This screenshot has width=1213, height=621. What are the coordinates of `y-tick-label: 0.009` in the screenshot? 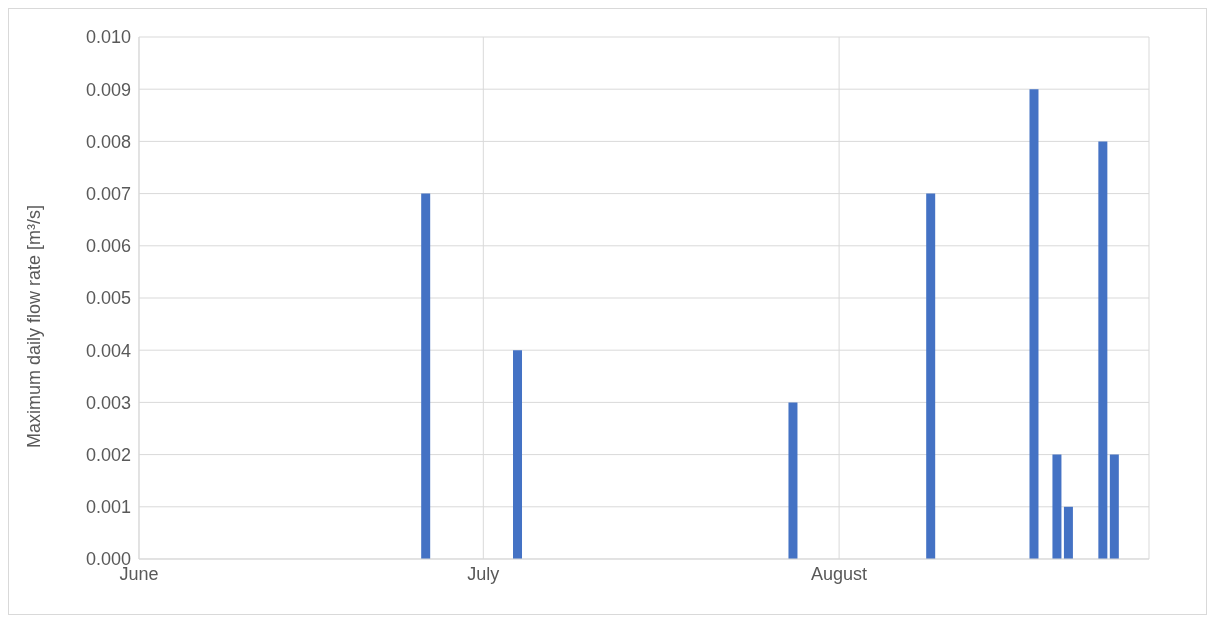 It's located at (108, 89).